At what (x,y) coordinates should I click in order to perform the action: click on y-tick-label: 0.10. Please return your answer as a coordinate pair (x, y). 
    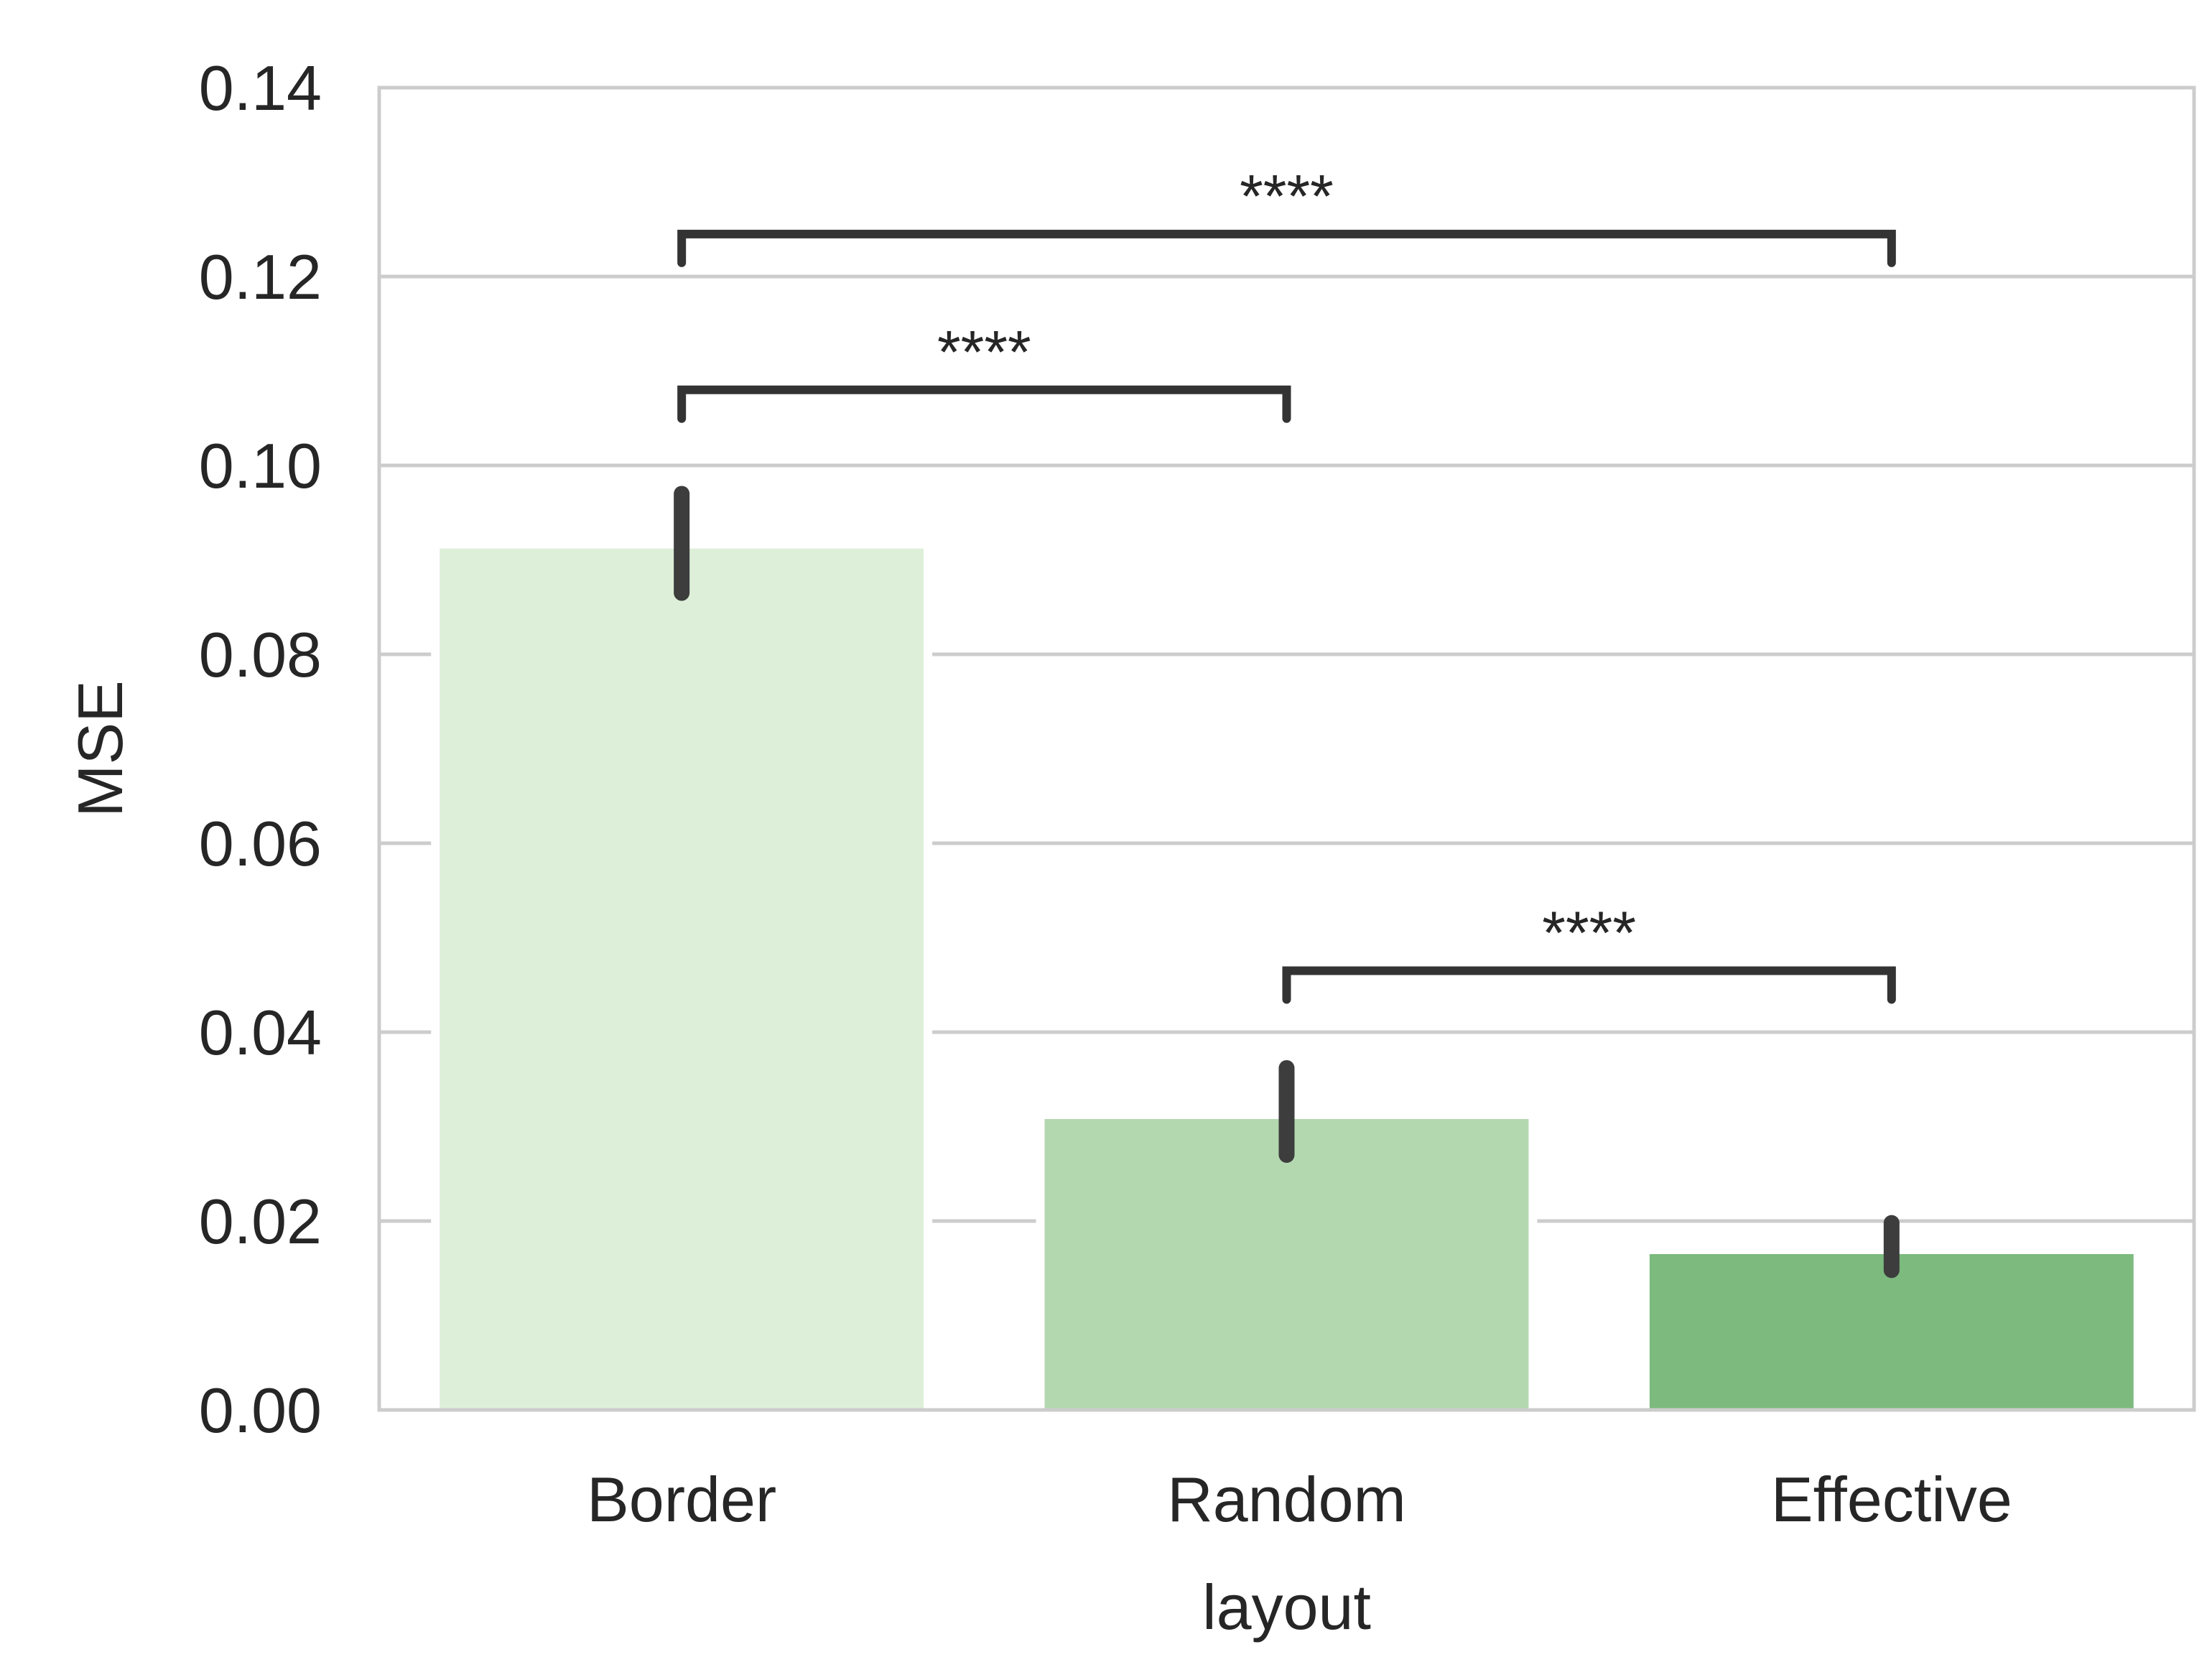
    Looking at the image, I should click on (260, 465).